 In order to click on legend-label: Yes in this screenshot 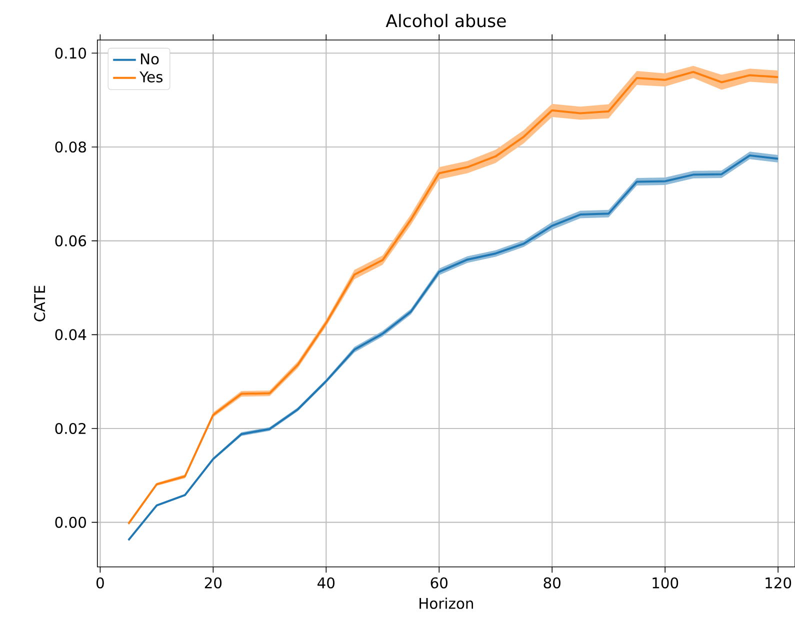, I will do `click(151, 76)`.